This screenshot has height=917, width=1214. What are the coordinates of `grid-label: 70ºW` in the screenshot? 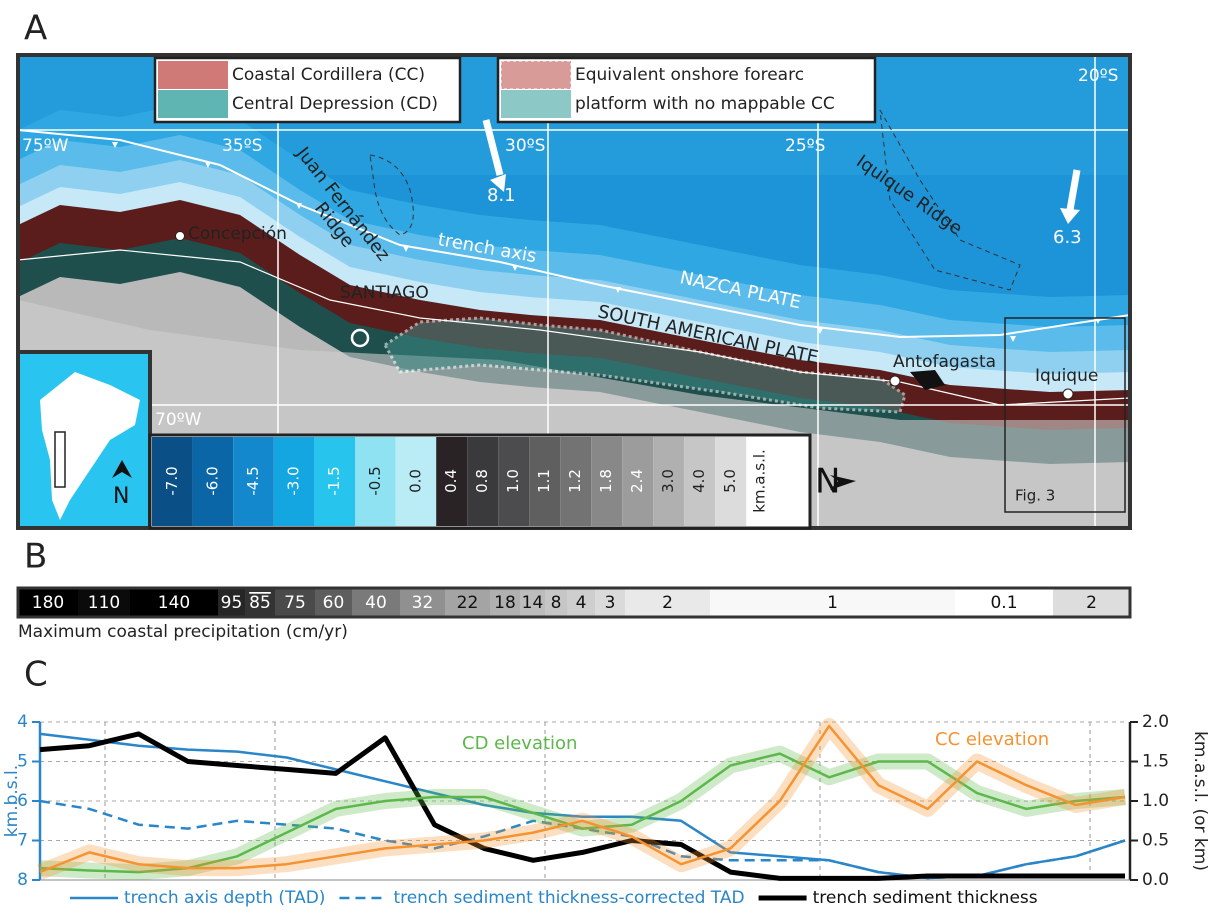 It's located at (178, 420).